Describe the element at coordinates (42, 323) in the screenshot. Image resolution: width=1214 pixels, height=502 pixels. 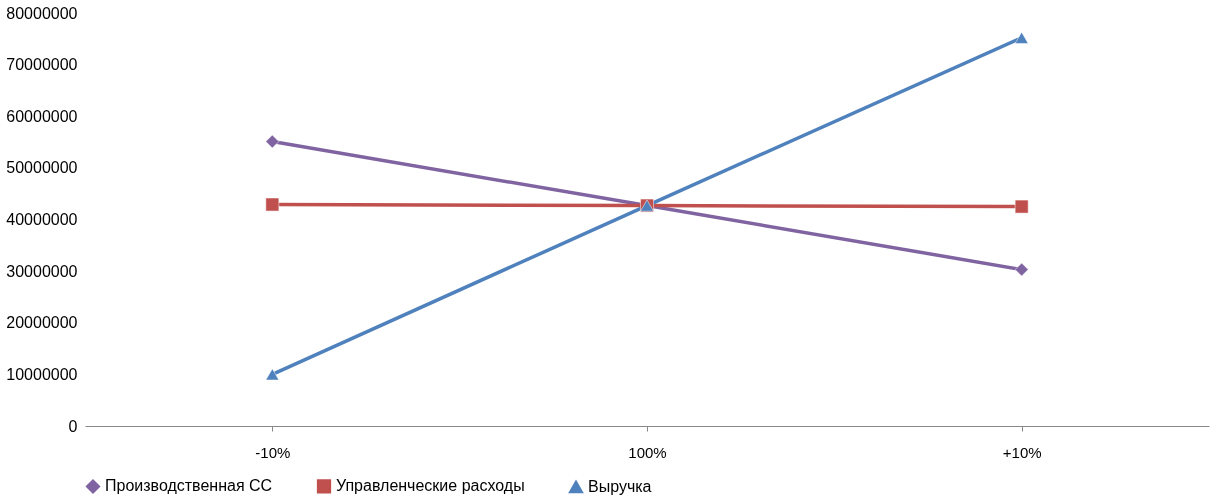
I see `y-tick-label: 20000000` at that location.